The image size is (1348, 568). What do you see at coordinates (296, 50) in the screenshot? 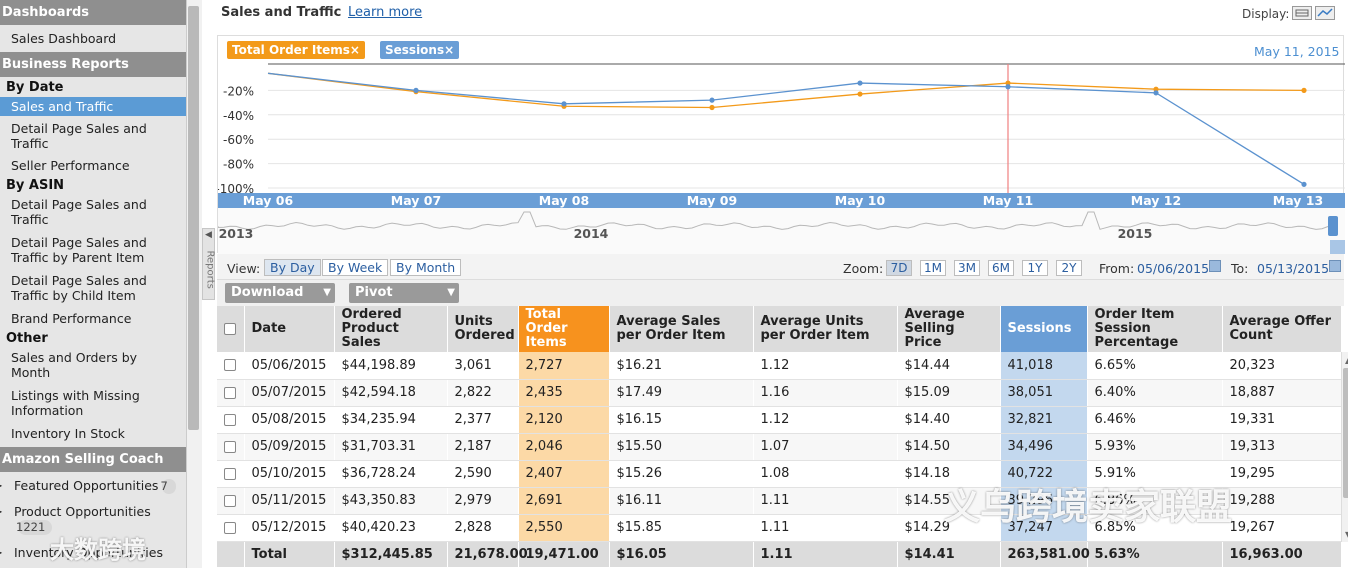
I see `legend-total-order-items: Total Order Items×` at bounding box center [296, 50].